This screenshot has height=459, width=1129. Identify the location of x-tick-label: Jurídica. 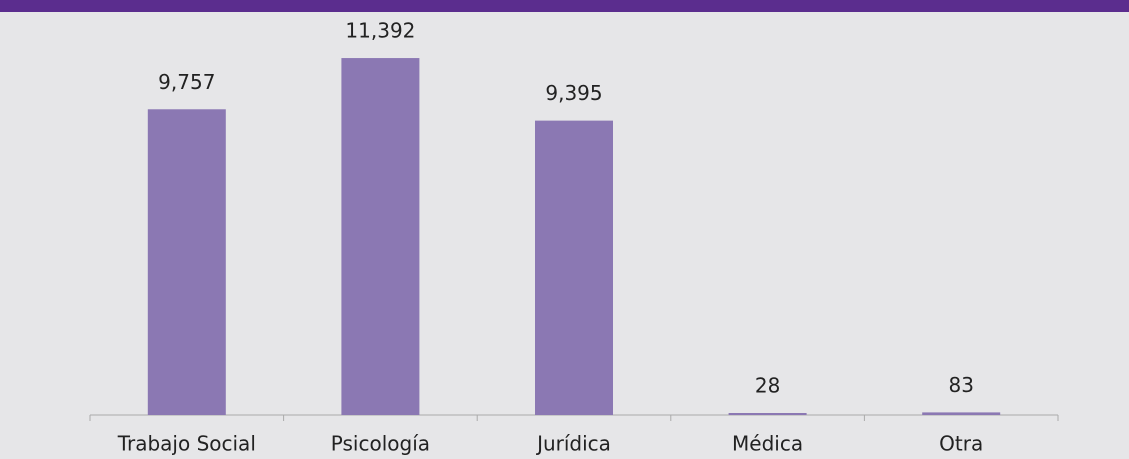
(573, 444).